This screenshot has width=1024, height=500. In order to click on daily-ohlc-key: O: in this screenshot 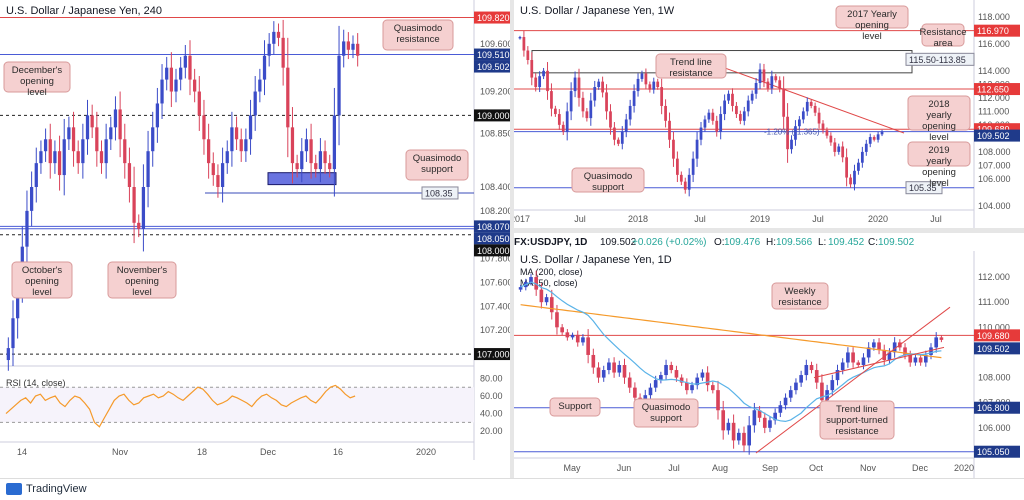, I will do `click(719, 242)`.